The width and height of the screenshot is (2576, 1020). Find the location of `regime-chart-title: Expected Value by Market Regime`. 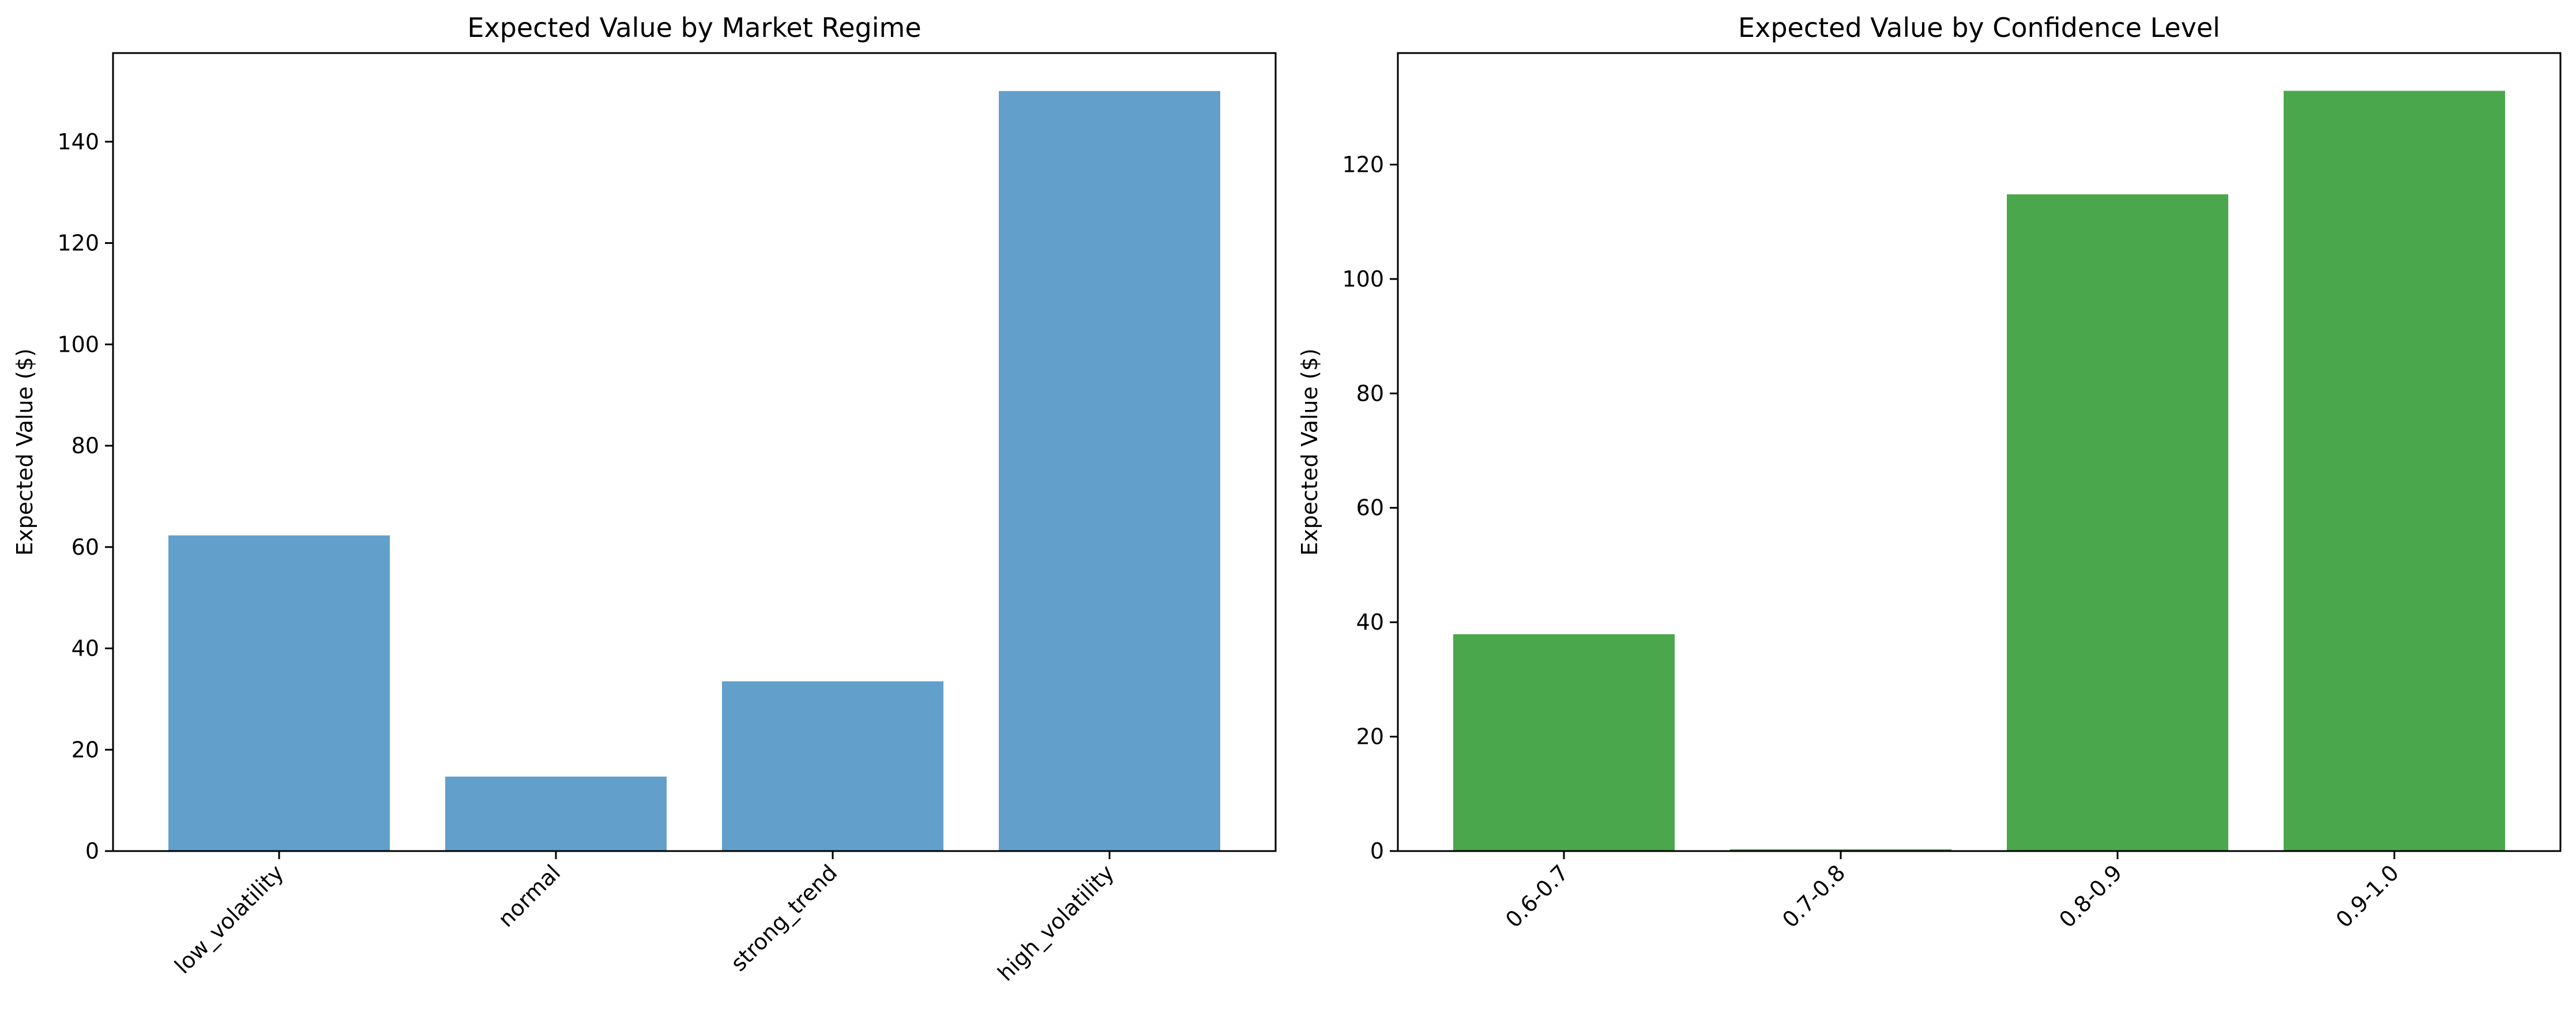

regime-chart-title: Expected Value by Market Regime is located at coordinates (694, 27).